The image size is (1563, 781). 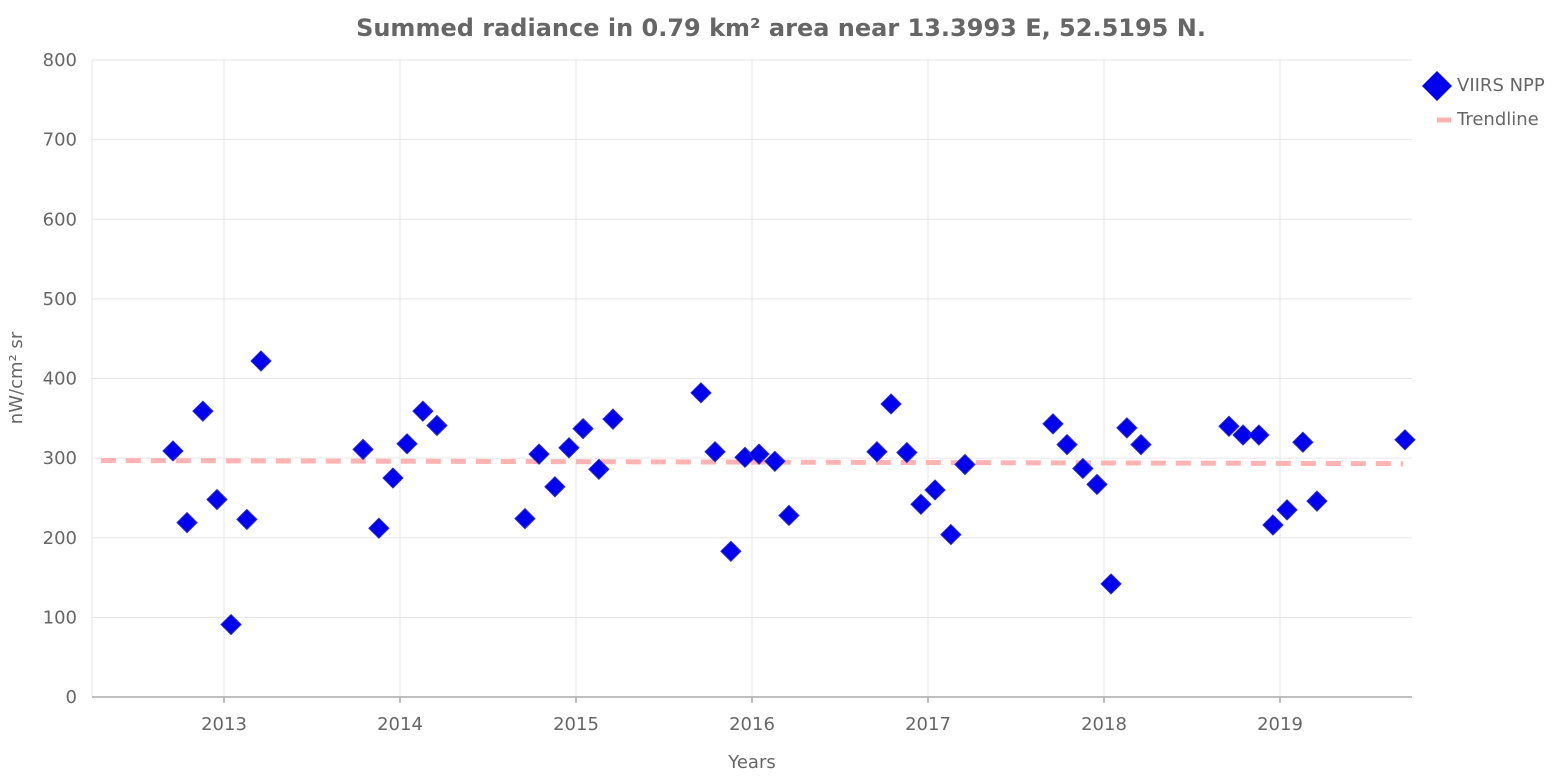 What do you see at coordinates (60, 299) in the screenshot?
I see `y-tick-label: 500` at bounding box center [60, 299].